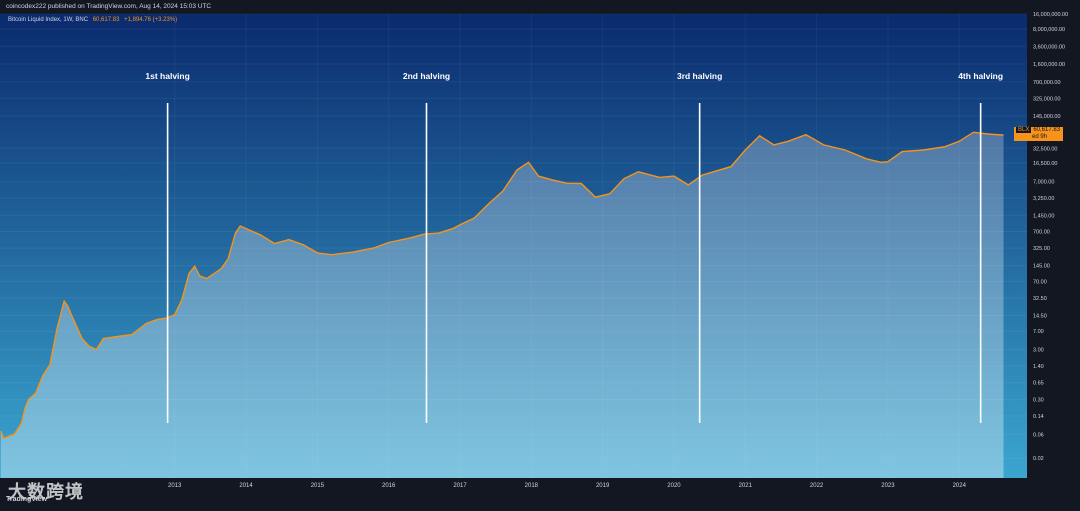 This screenshot has height=511, width=1080. What do you see at coordinates (1038, 332) in the screenshot?
I see `y-tick-label: 7.00` at bounding box center [1038, 332].